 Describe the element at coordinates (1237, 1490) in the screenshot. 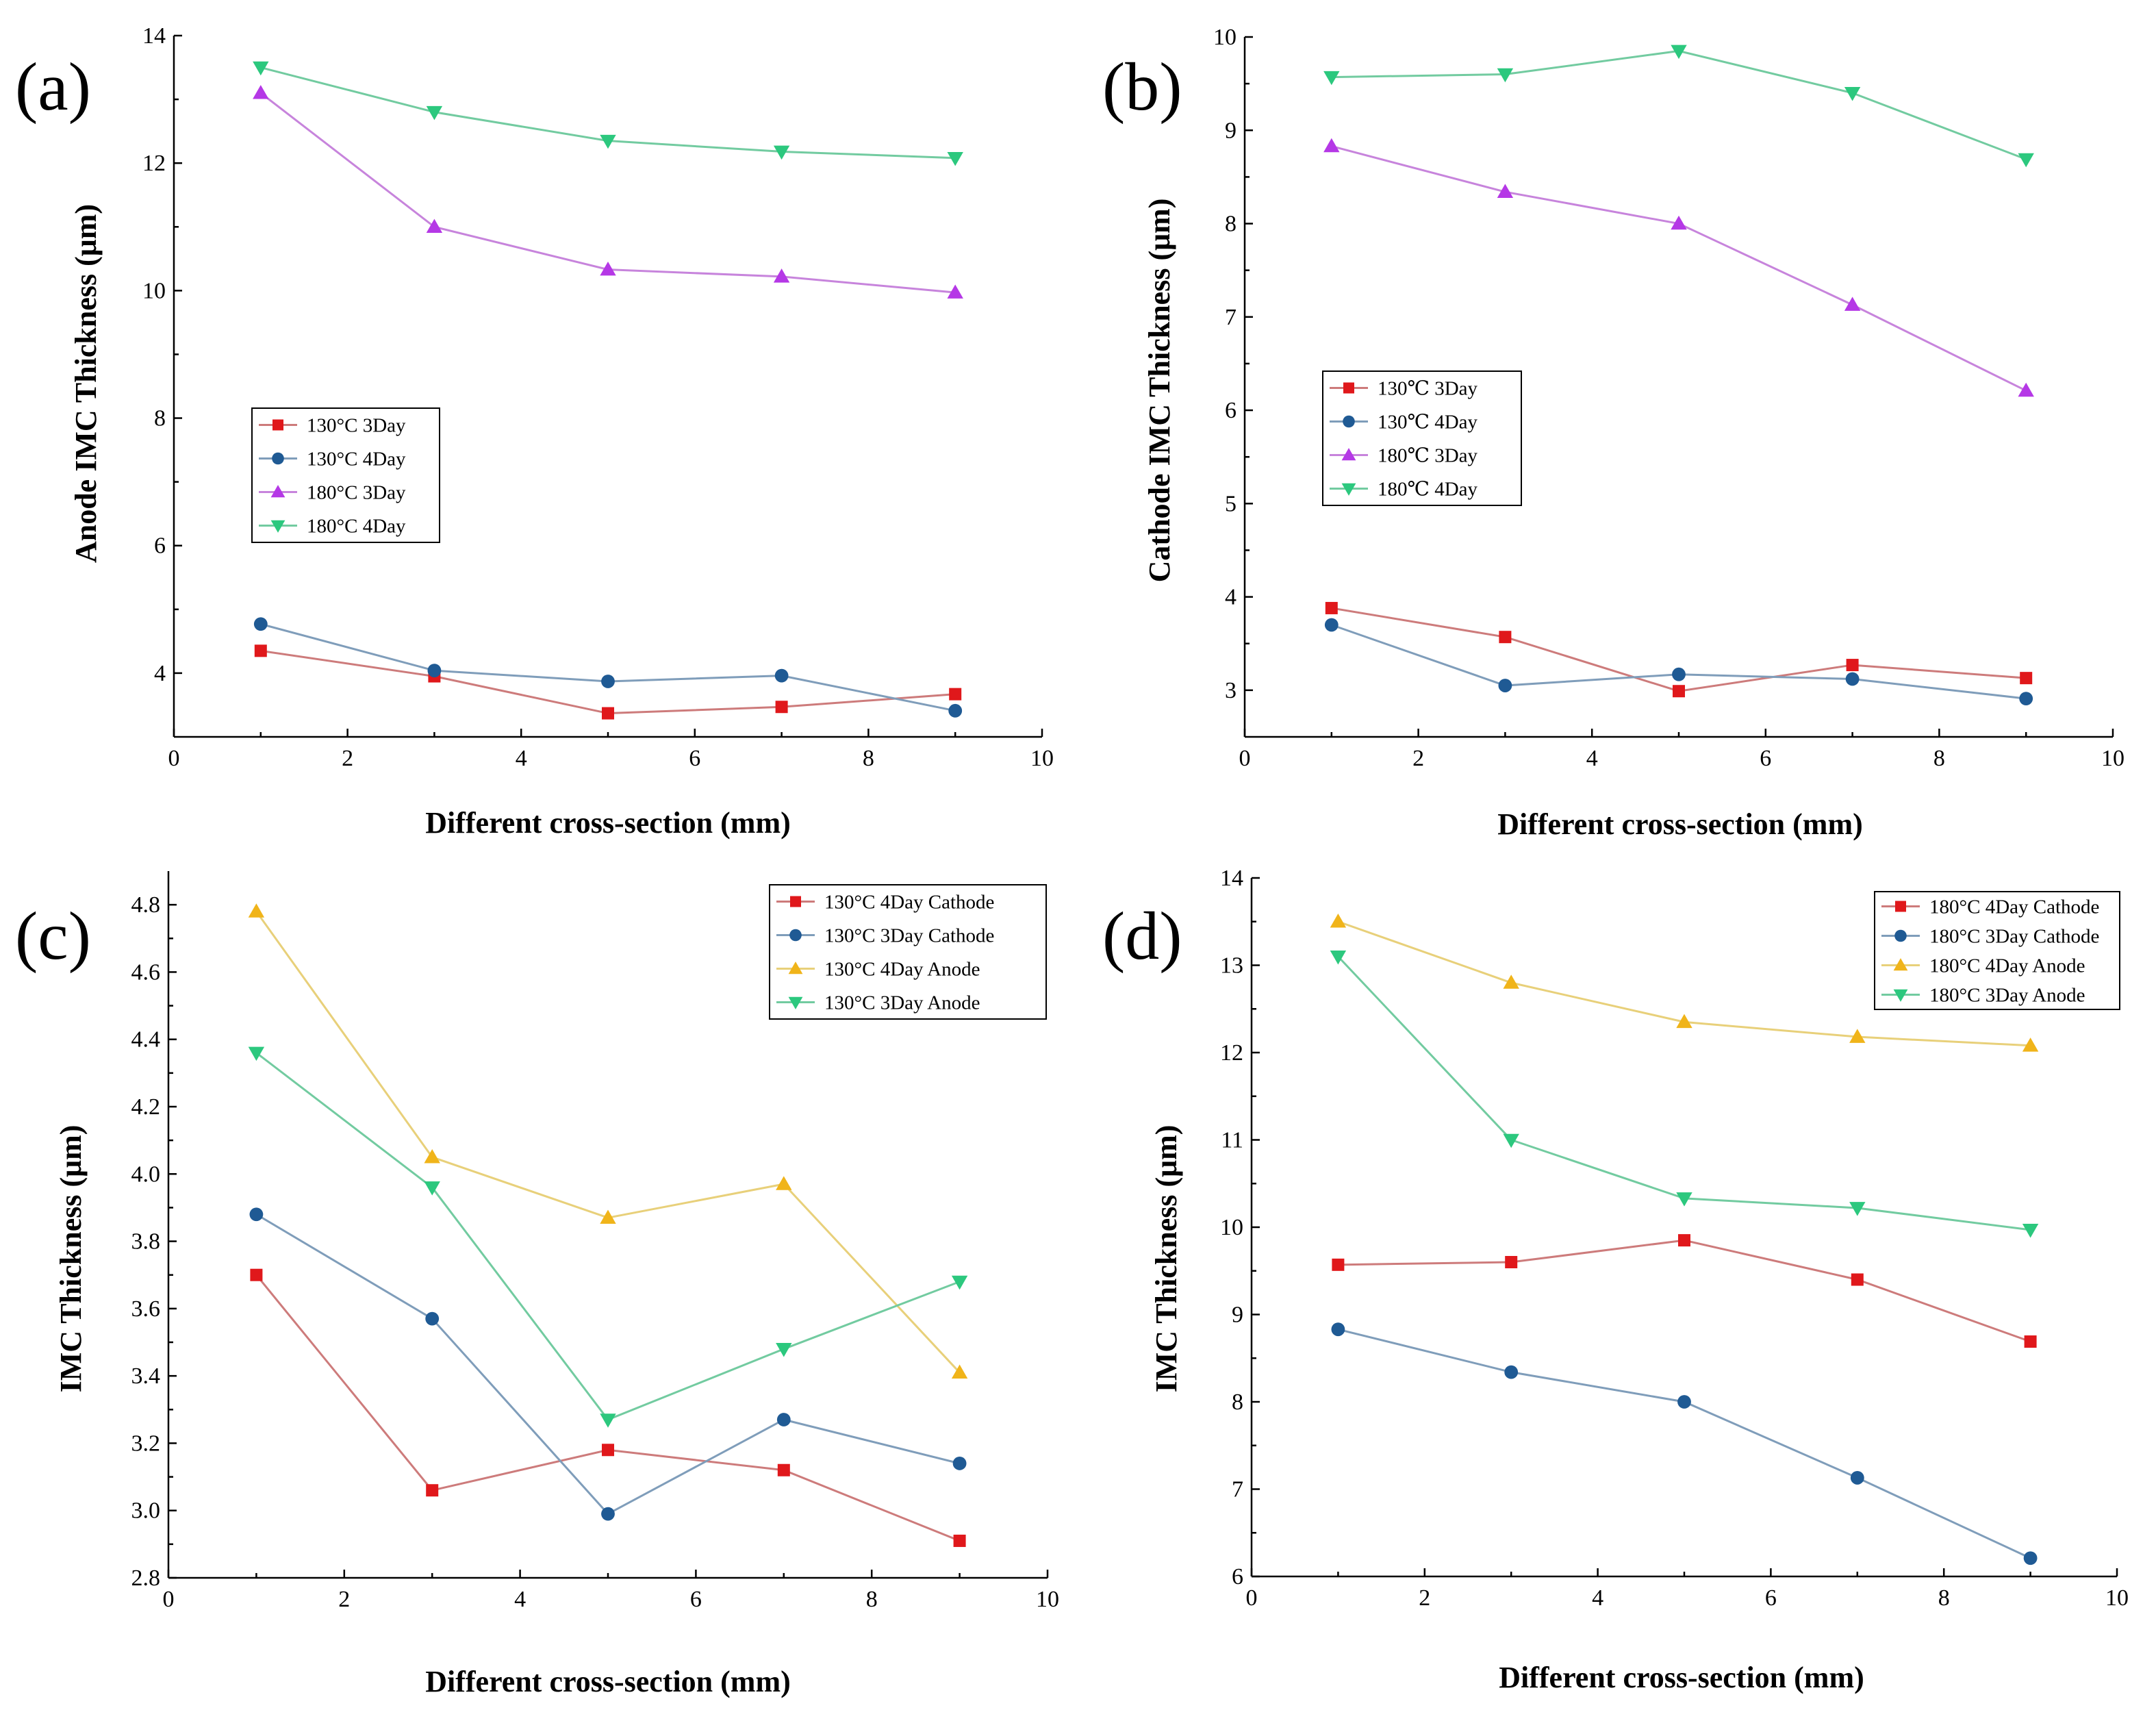

I see `panel-d-y-tick-label: 7` at that location.